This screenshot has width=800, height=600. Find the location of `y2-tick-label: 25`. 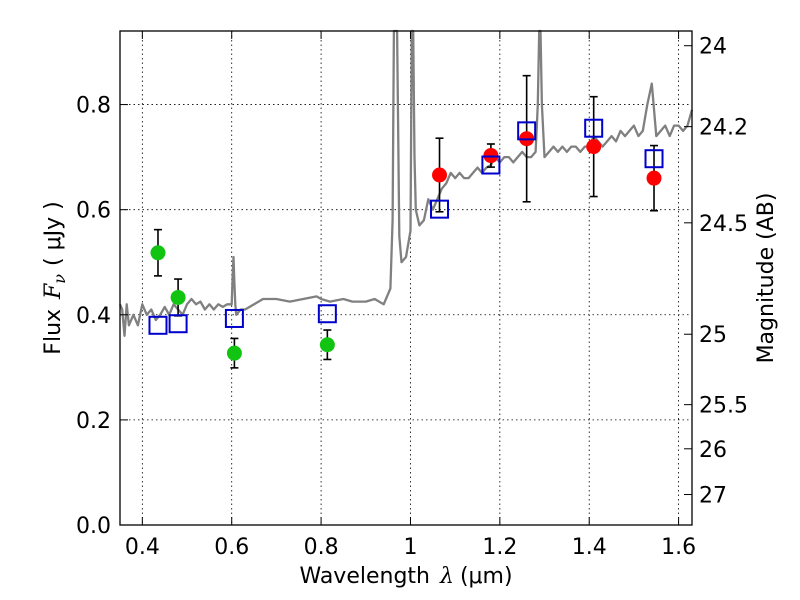

y2-tick-label: 25 is located at coordinates (713, 335).